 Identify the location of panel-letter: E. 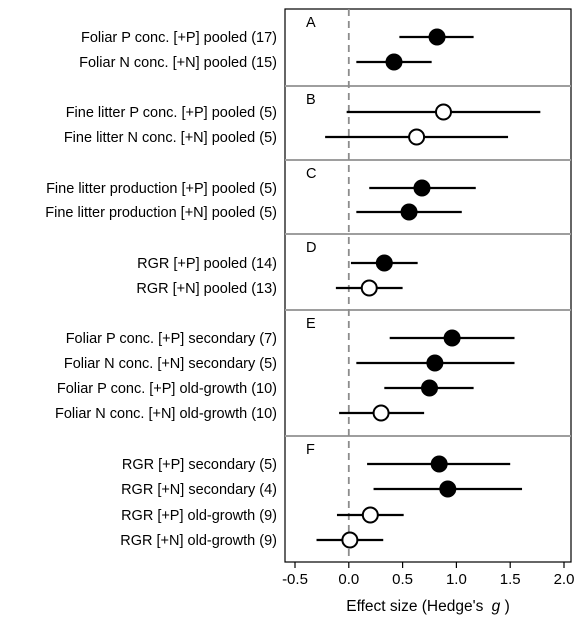
(311, 324).